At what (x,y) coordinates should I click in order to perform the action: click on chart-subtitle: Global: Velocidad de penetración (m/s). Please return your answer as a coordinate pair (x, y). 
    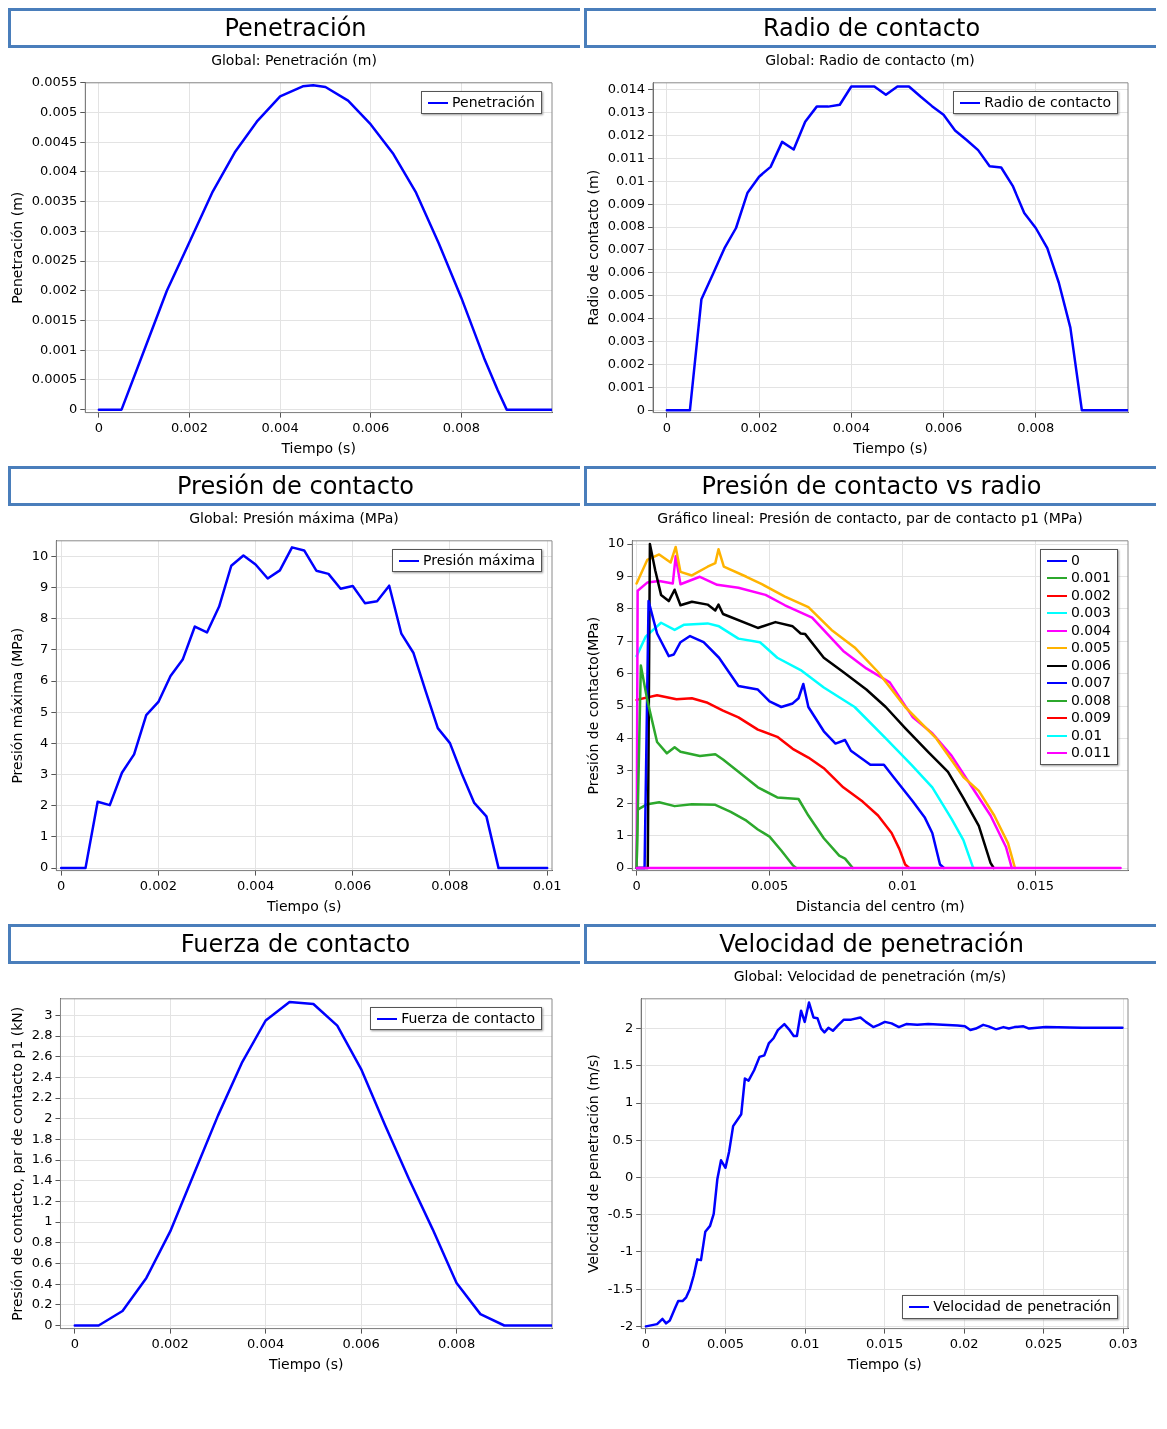
    Looking at the image, I should click on (870, 977).